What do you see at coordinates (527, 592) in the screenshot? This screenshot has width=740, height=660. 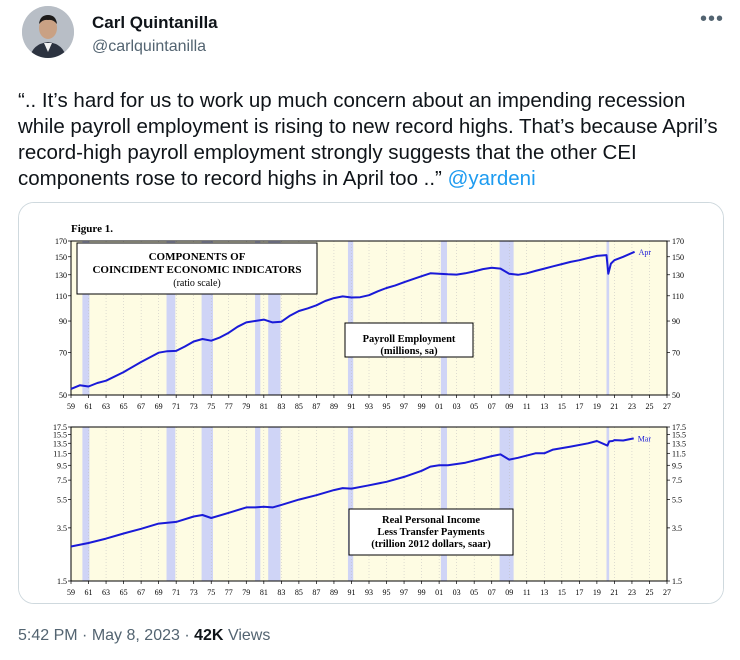 I see `x-tick-label: 11` at bounding box center [527, 592].